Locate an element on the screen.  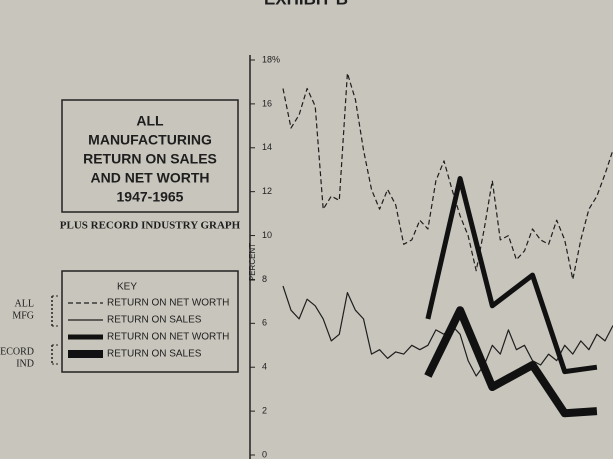
legend-title: KEY is located at coordinates (127, 287).